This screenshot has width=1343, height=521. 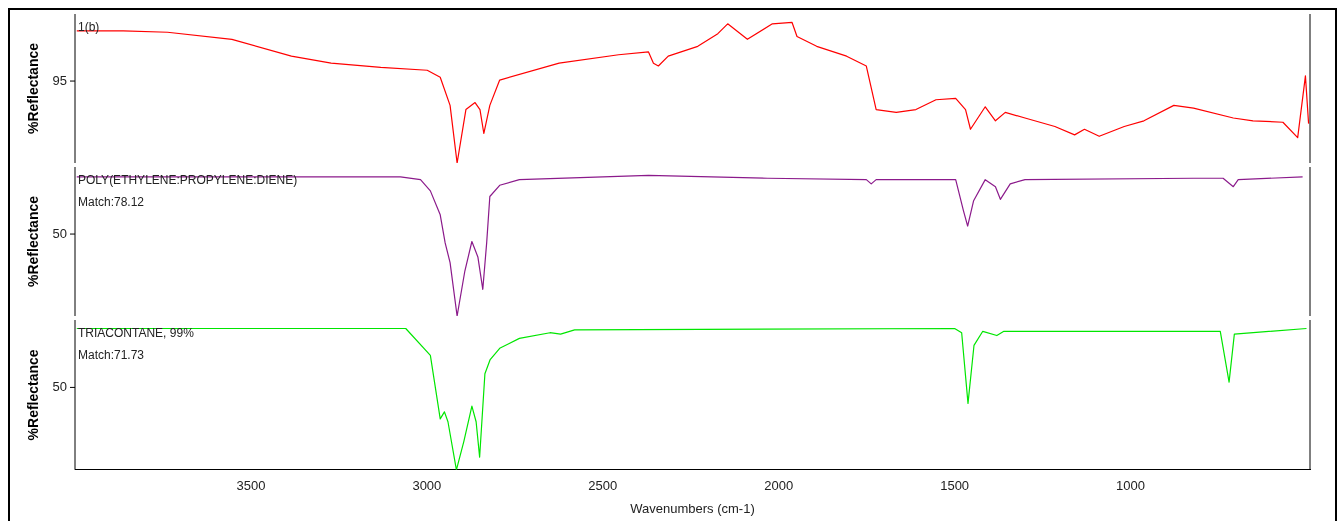 What do you see at coordinates (59, 80) in the screenshot?
I see `text: 95` at bounding box center [59, 80].